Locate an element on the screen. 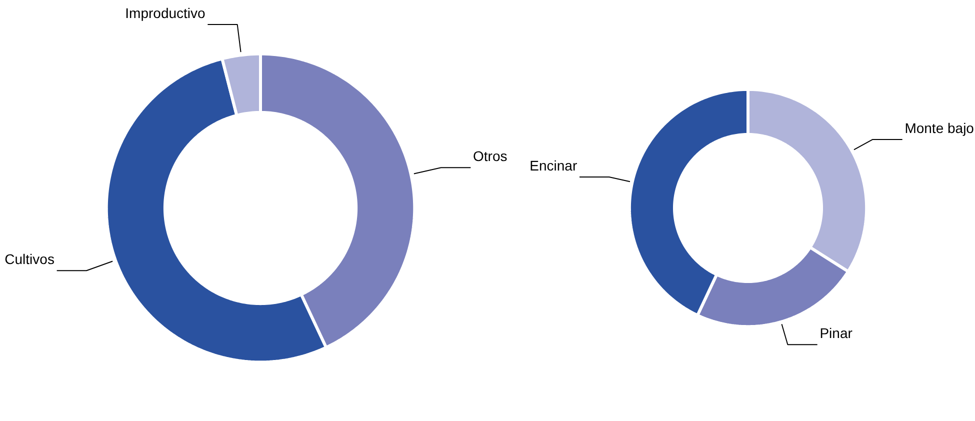 Image resolution: width=975 pixels, height=421 pixels. slice-label: Improductivo is located at coordinates (165, 12).